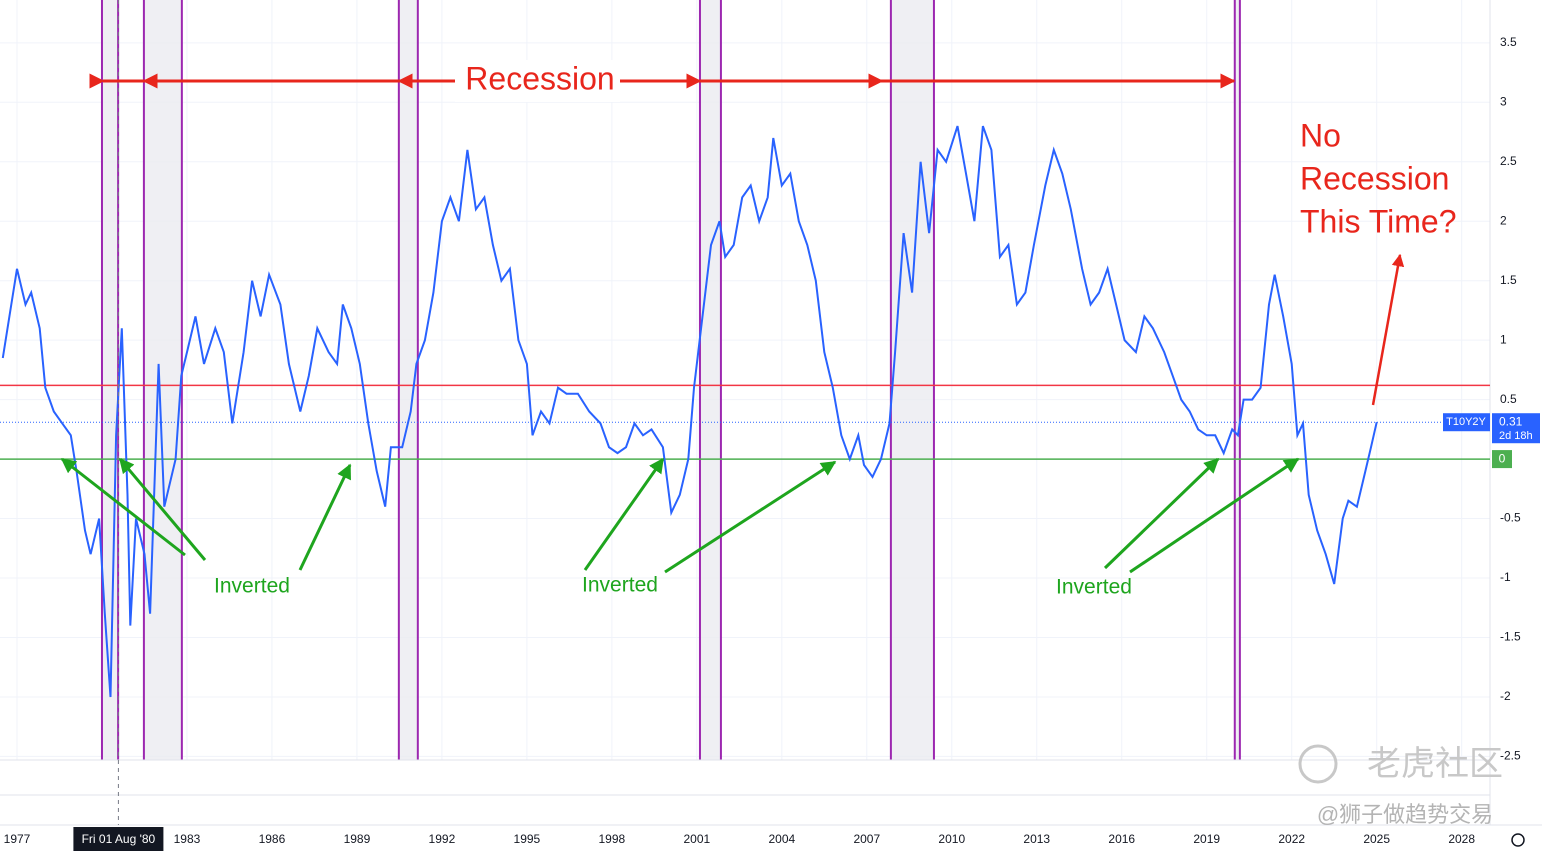  What do you see at coordinates (187, 839) in the screenshot?
I see `x-tick-label: 1983` at bounding box center [187, 839].